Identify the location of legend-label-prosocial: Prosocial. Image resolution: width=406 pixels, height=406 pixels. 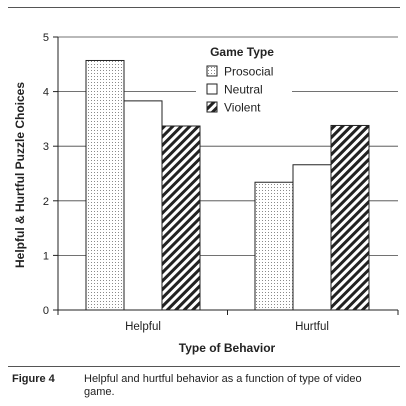
(248, 72).